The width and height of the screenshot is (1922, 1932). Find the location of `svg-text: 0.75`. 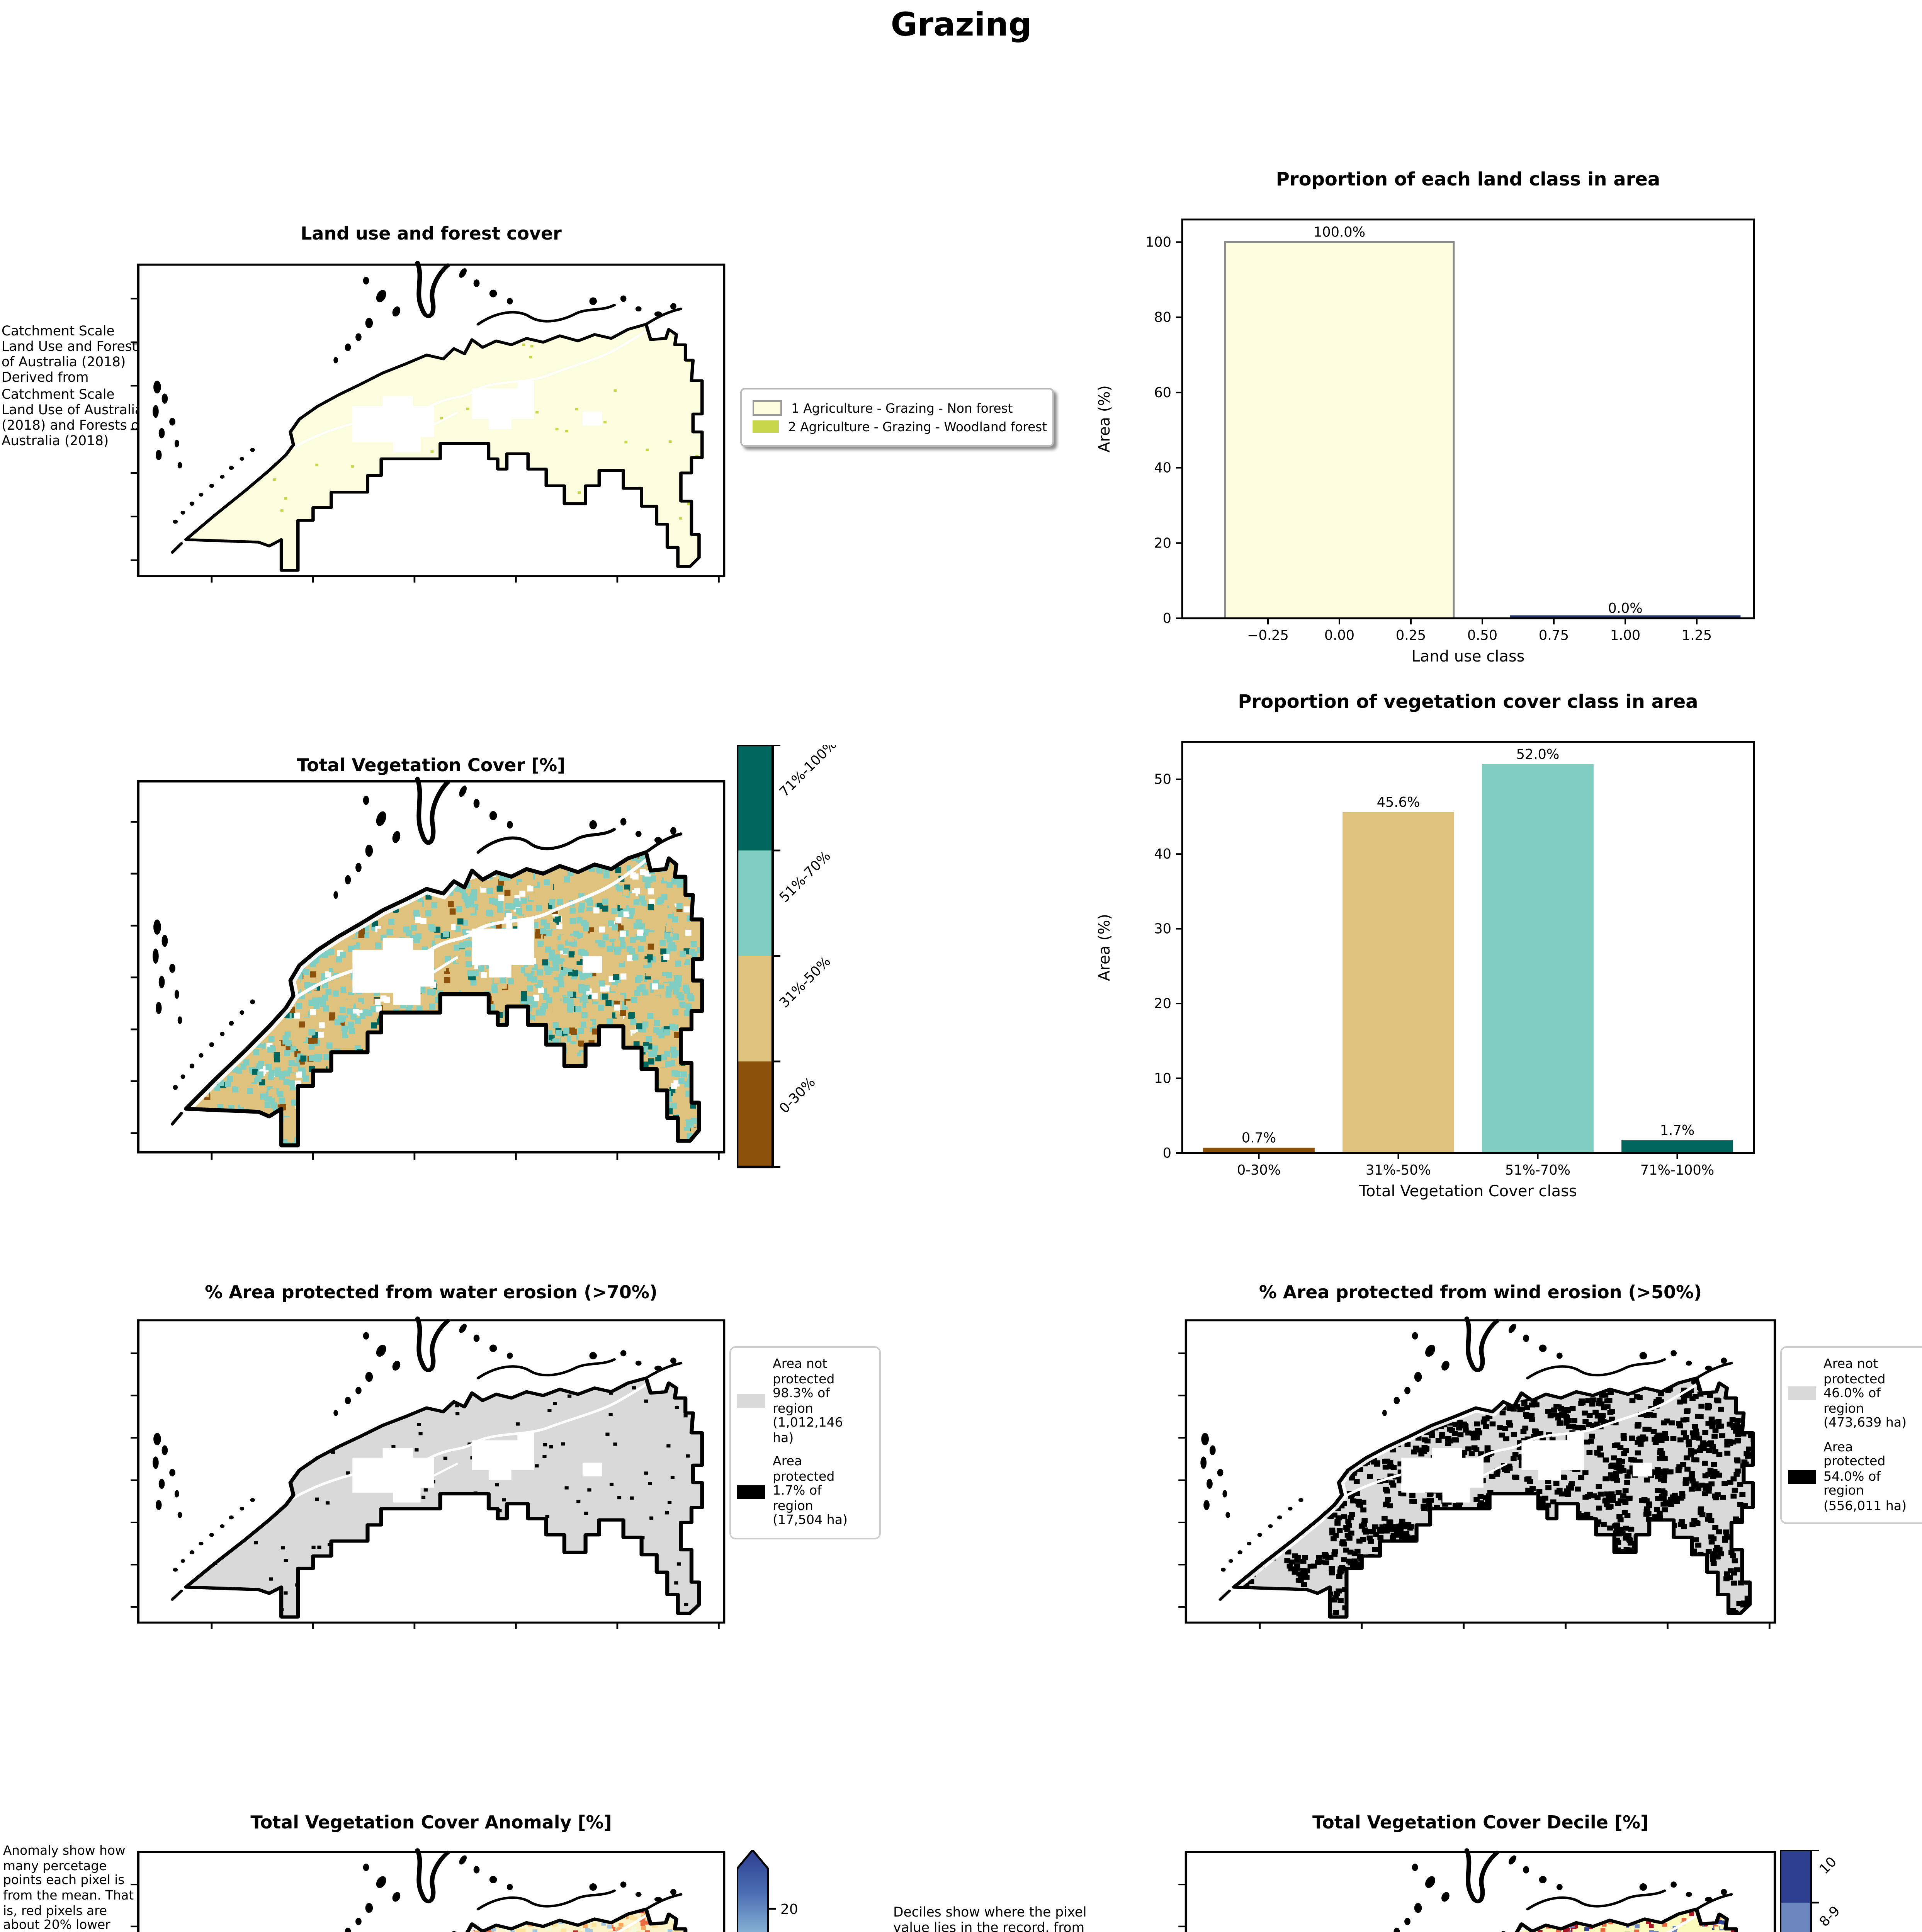

svg-text: 0.75 is located at coordinates (1554, 635).